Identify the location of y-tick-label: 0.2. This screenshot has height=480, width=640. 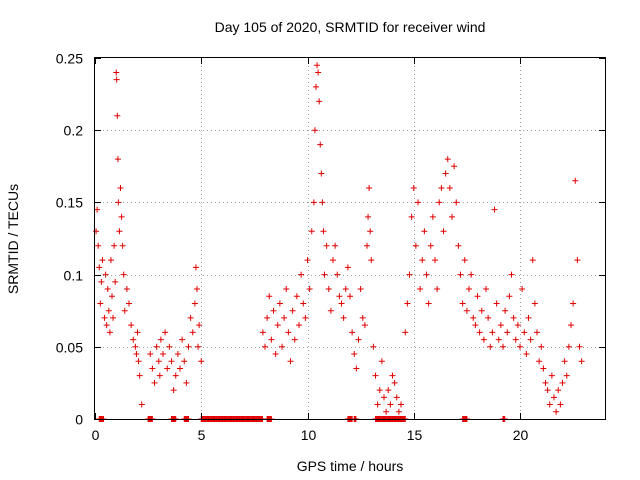
(74, 131).